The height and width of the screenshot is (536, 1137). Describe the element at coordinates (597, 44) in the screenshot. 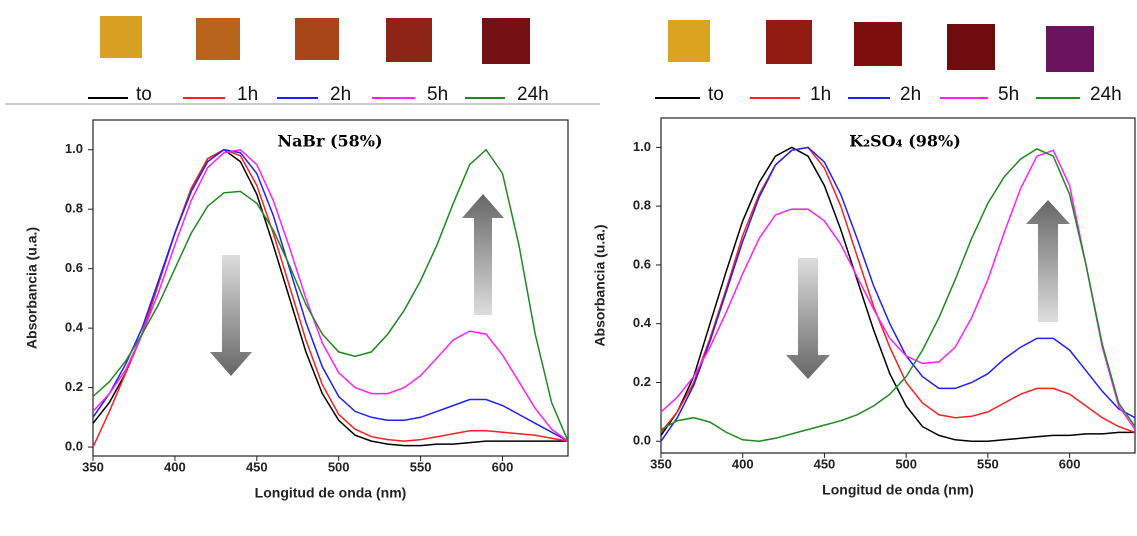

I see `swatches` at that location.